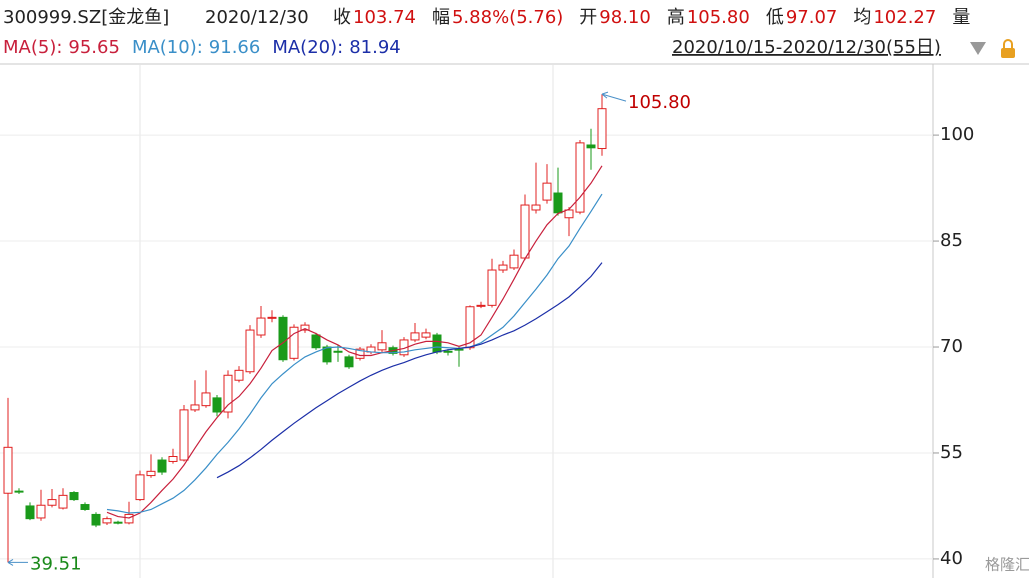  Describe the element at coordinates (86, 17) in the screenshot. I see `symbol: 300999.SZ[金龙鱼]` at that location.